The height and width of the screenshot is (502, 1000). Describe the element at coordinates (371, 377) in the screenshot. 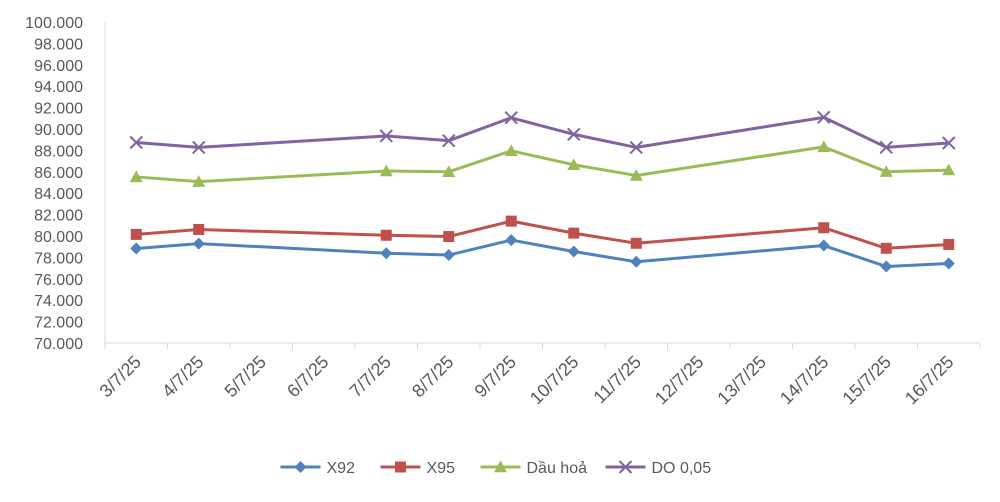

I see `x-tick-label: 7/7/25` at that location.